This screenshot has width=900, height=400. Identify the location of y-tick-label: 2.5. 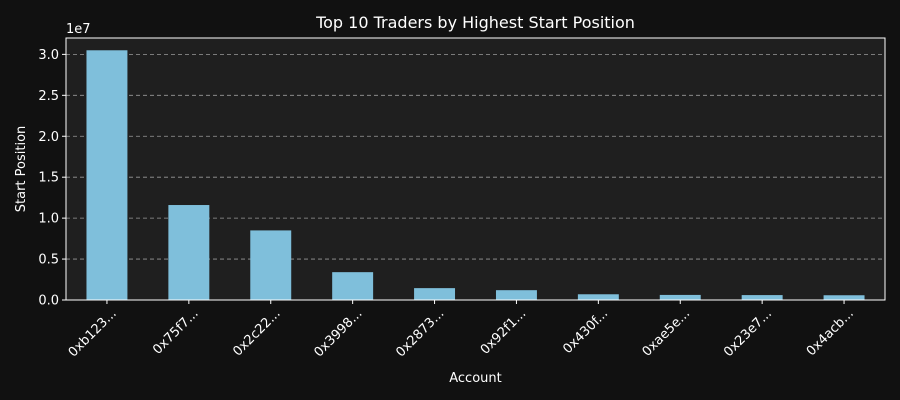
(48, 96).